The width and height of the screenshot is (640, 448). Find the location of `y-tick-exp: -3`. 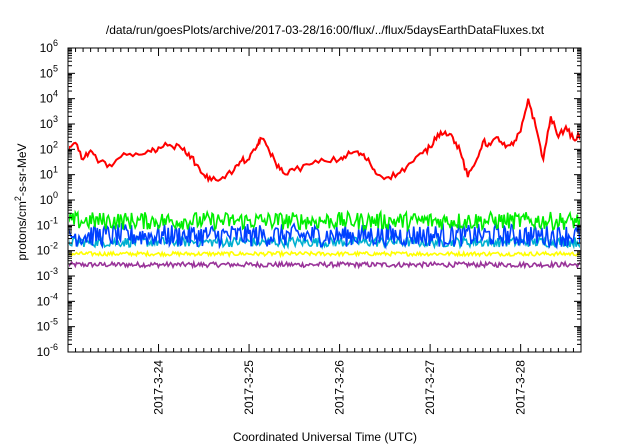

y-tick-exp: -3 is located at coordinates (54, 271).